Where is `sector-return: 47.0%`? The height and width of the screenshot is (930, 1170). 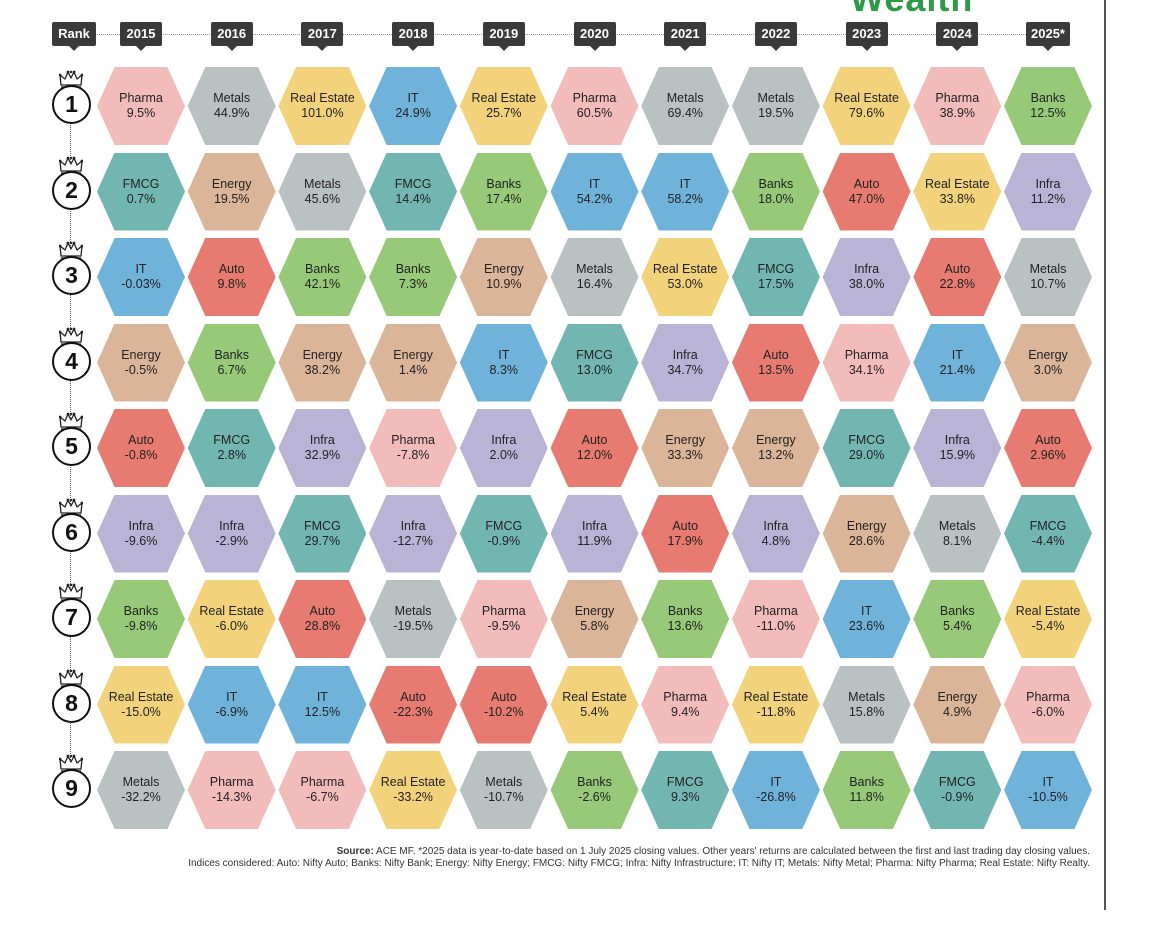 sector-return: 47.0% is located at coordinates (866, 198).